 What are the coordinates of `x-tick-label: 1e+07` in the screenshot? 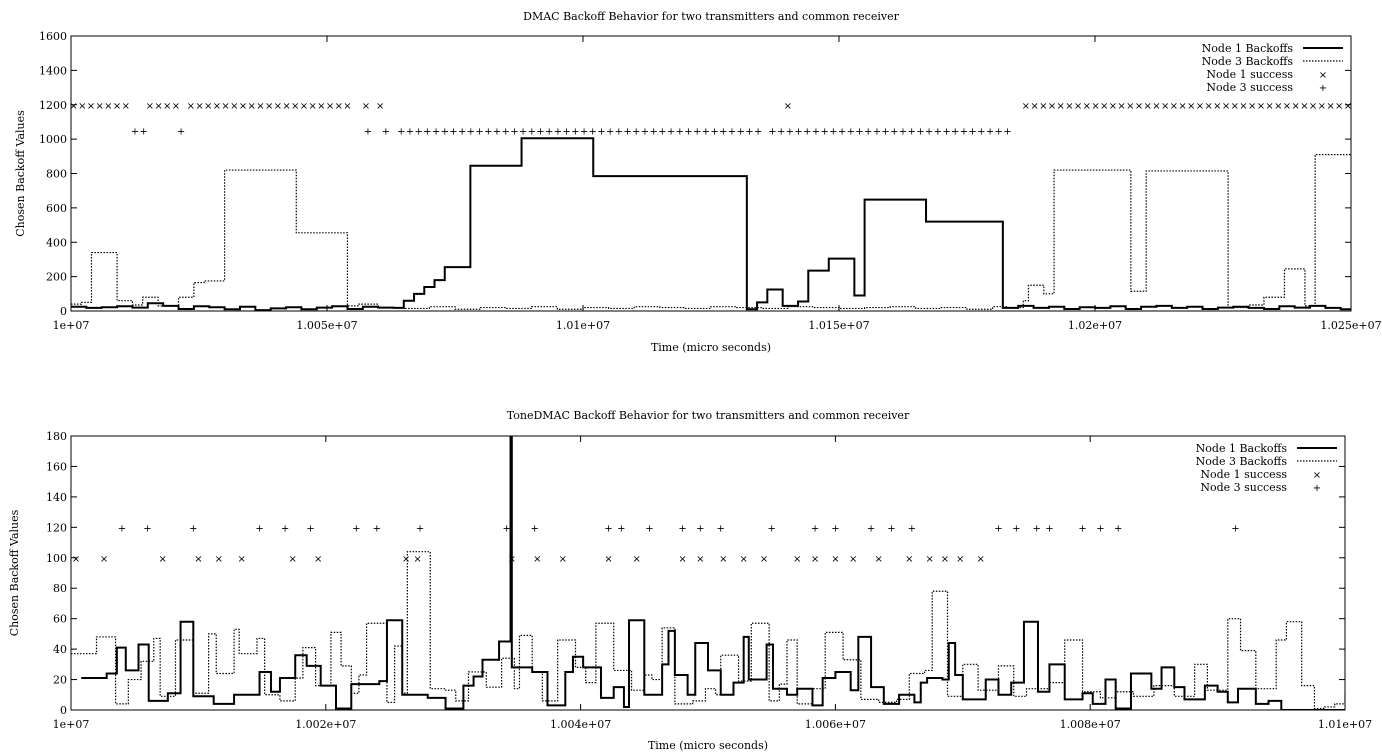 It's located at (71, 724).